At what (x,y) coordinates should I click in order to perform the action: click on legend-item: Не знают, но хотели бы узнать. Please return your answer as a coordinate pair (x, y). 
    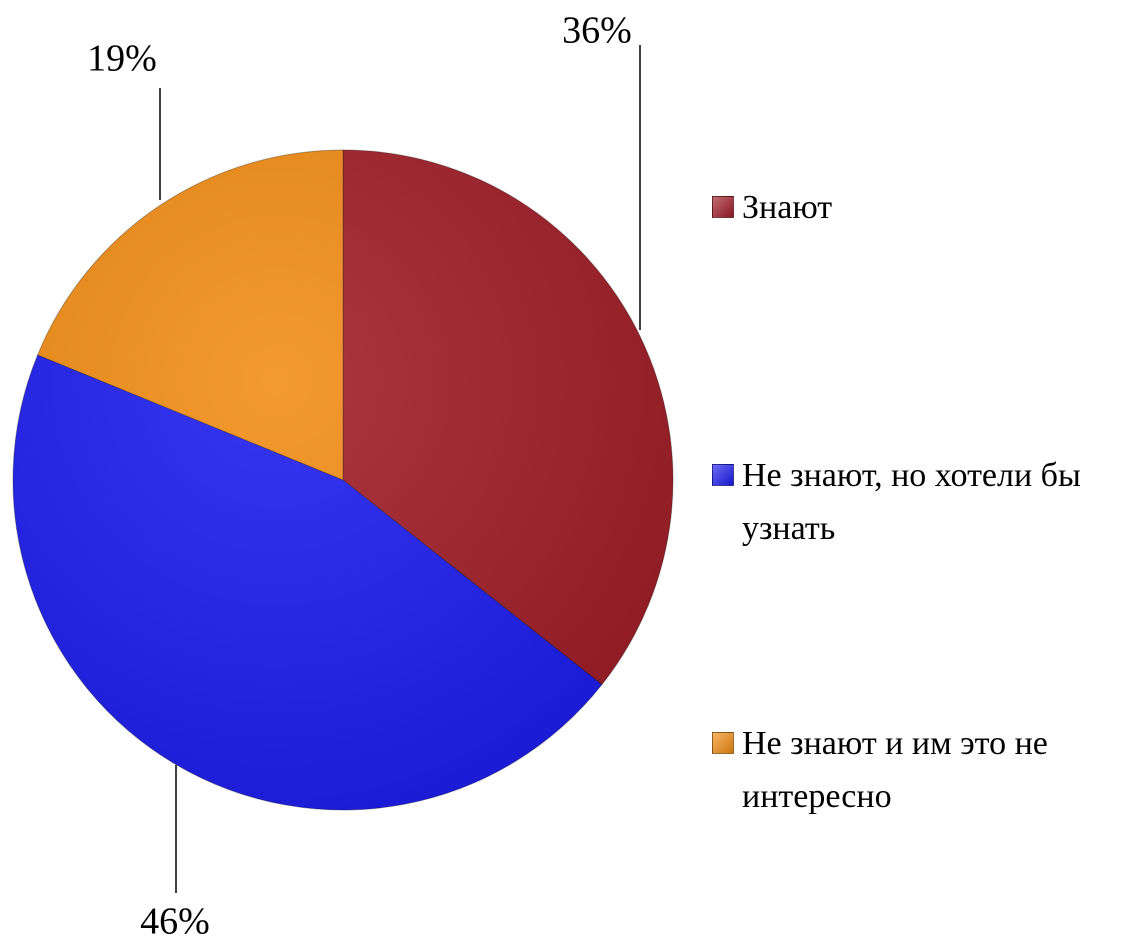
    Looking at the image, I should click on (912, 502).